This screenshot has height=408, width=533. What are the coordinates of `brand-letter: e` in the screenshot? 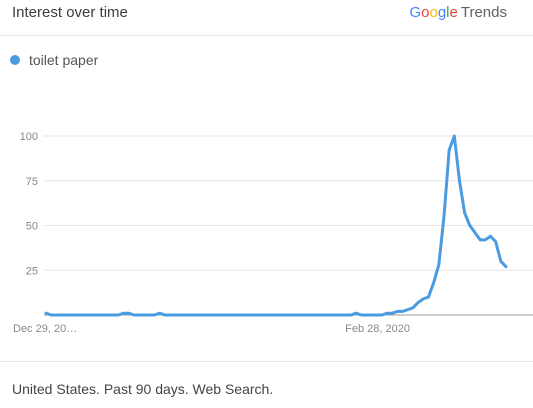 It's located at (453, 12).